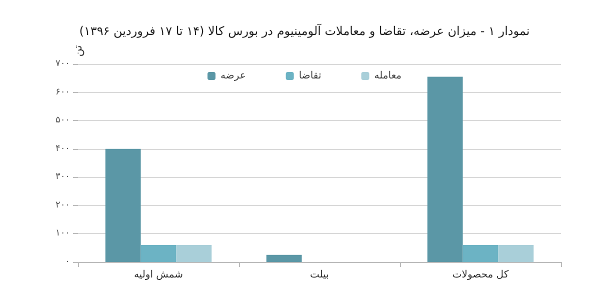  I want to click on y-tick-label: ۲۰۰, so click(62, 205).